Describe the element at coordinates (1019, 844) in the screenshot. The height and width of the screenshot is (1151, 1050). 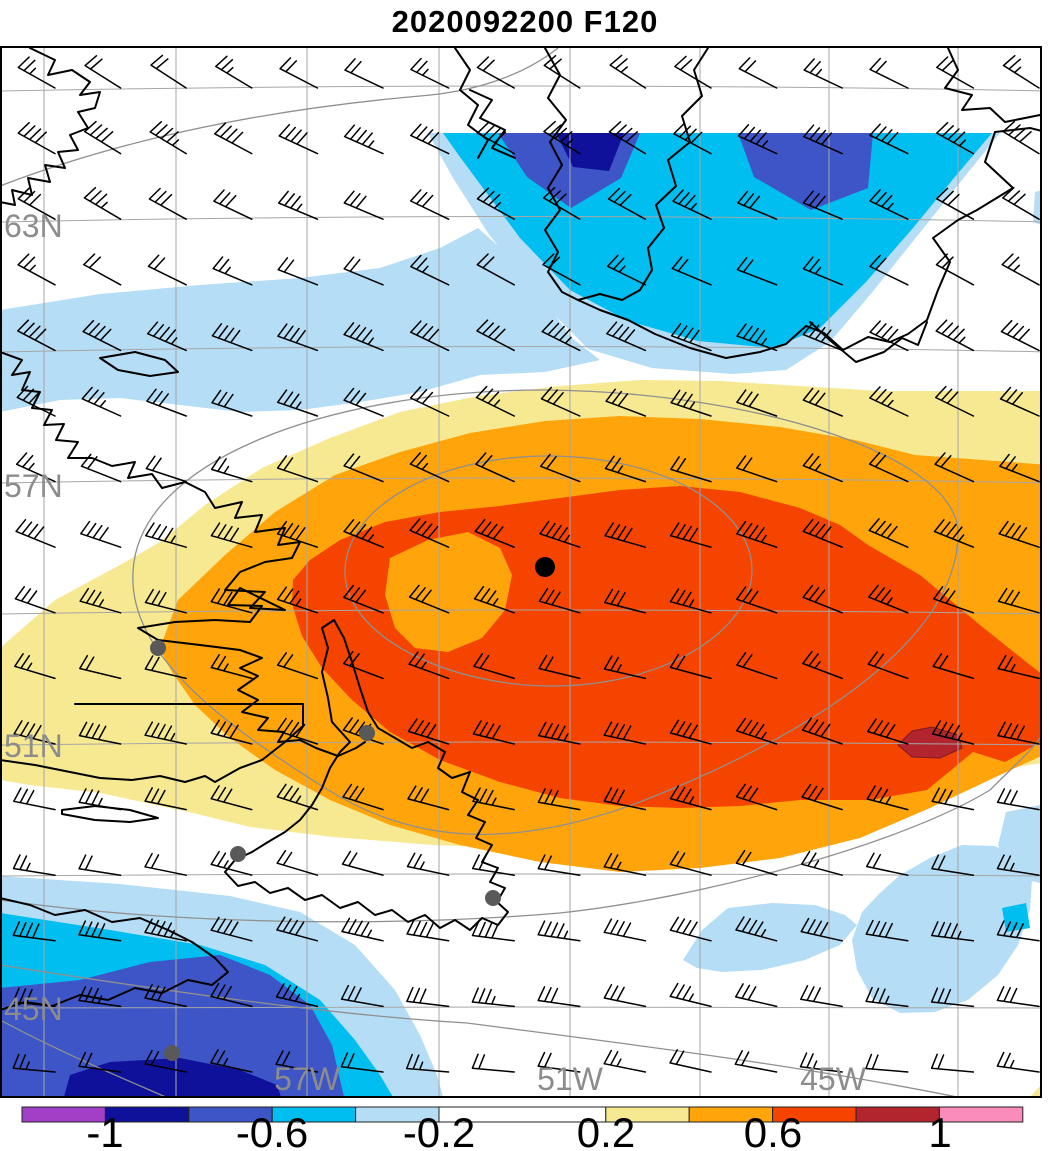
I see `right-sliver-lightblue-lower` at that location.